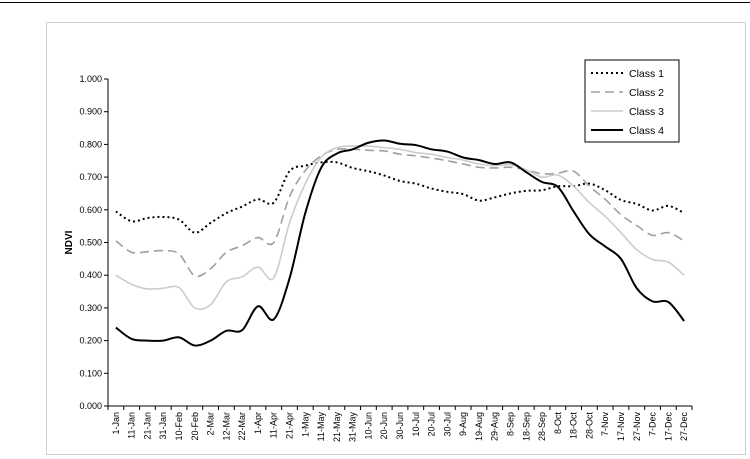  I want to click on x-tick-label: 10-Jul, so click(416, 424).